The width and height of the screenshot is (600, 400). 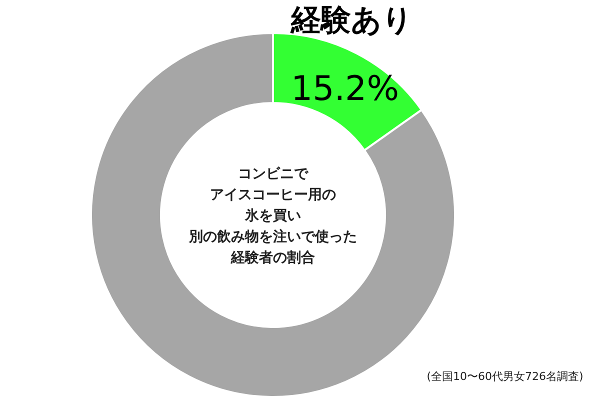 I want to click on data-label: 15.2%, so click(x=345, y=89).